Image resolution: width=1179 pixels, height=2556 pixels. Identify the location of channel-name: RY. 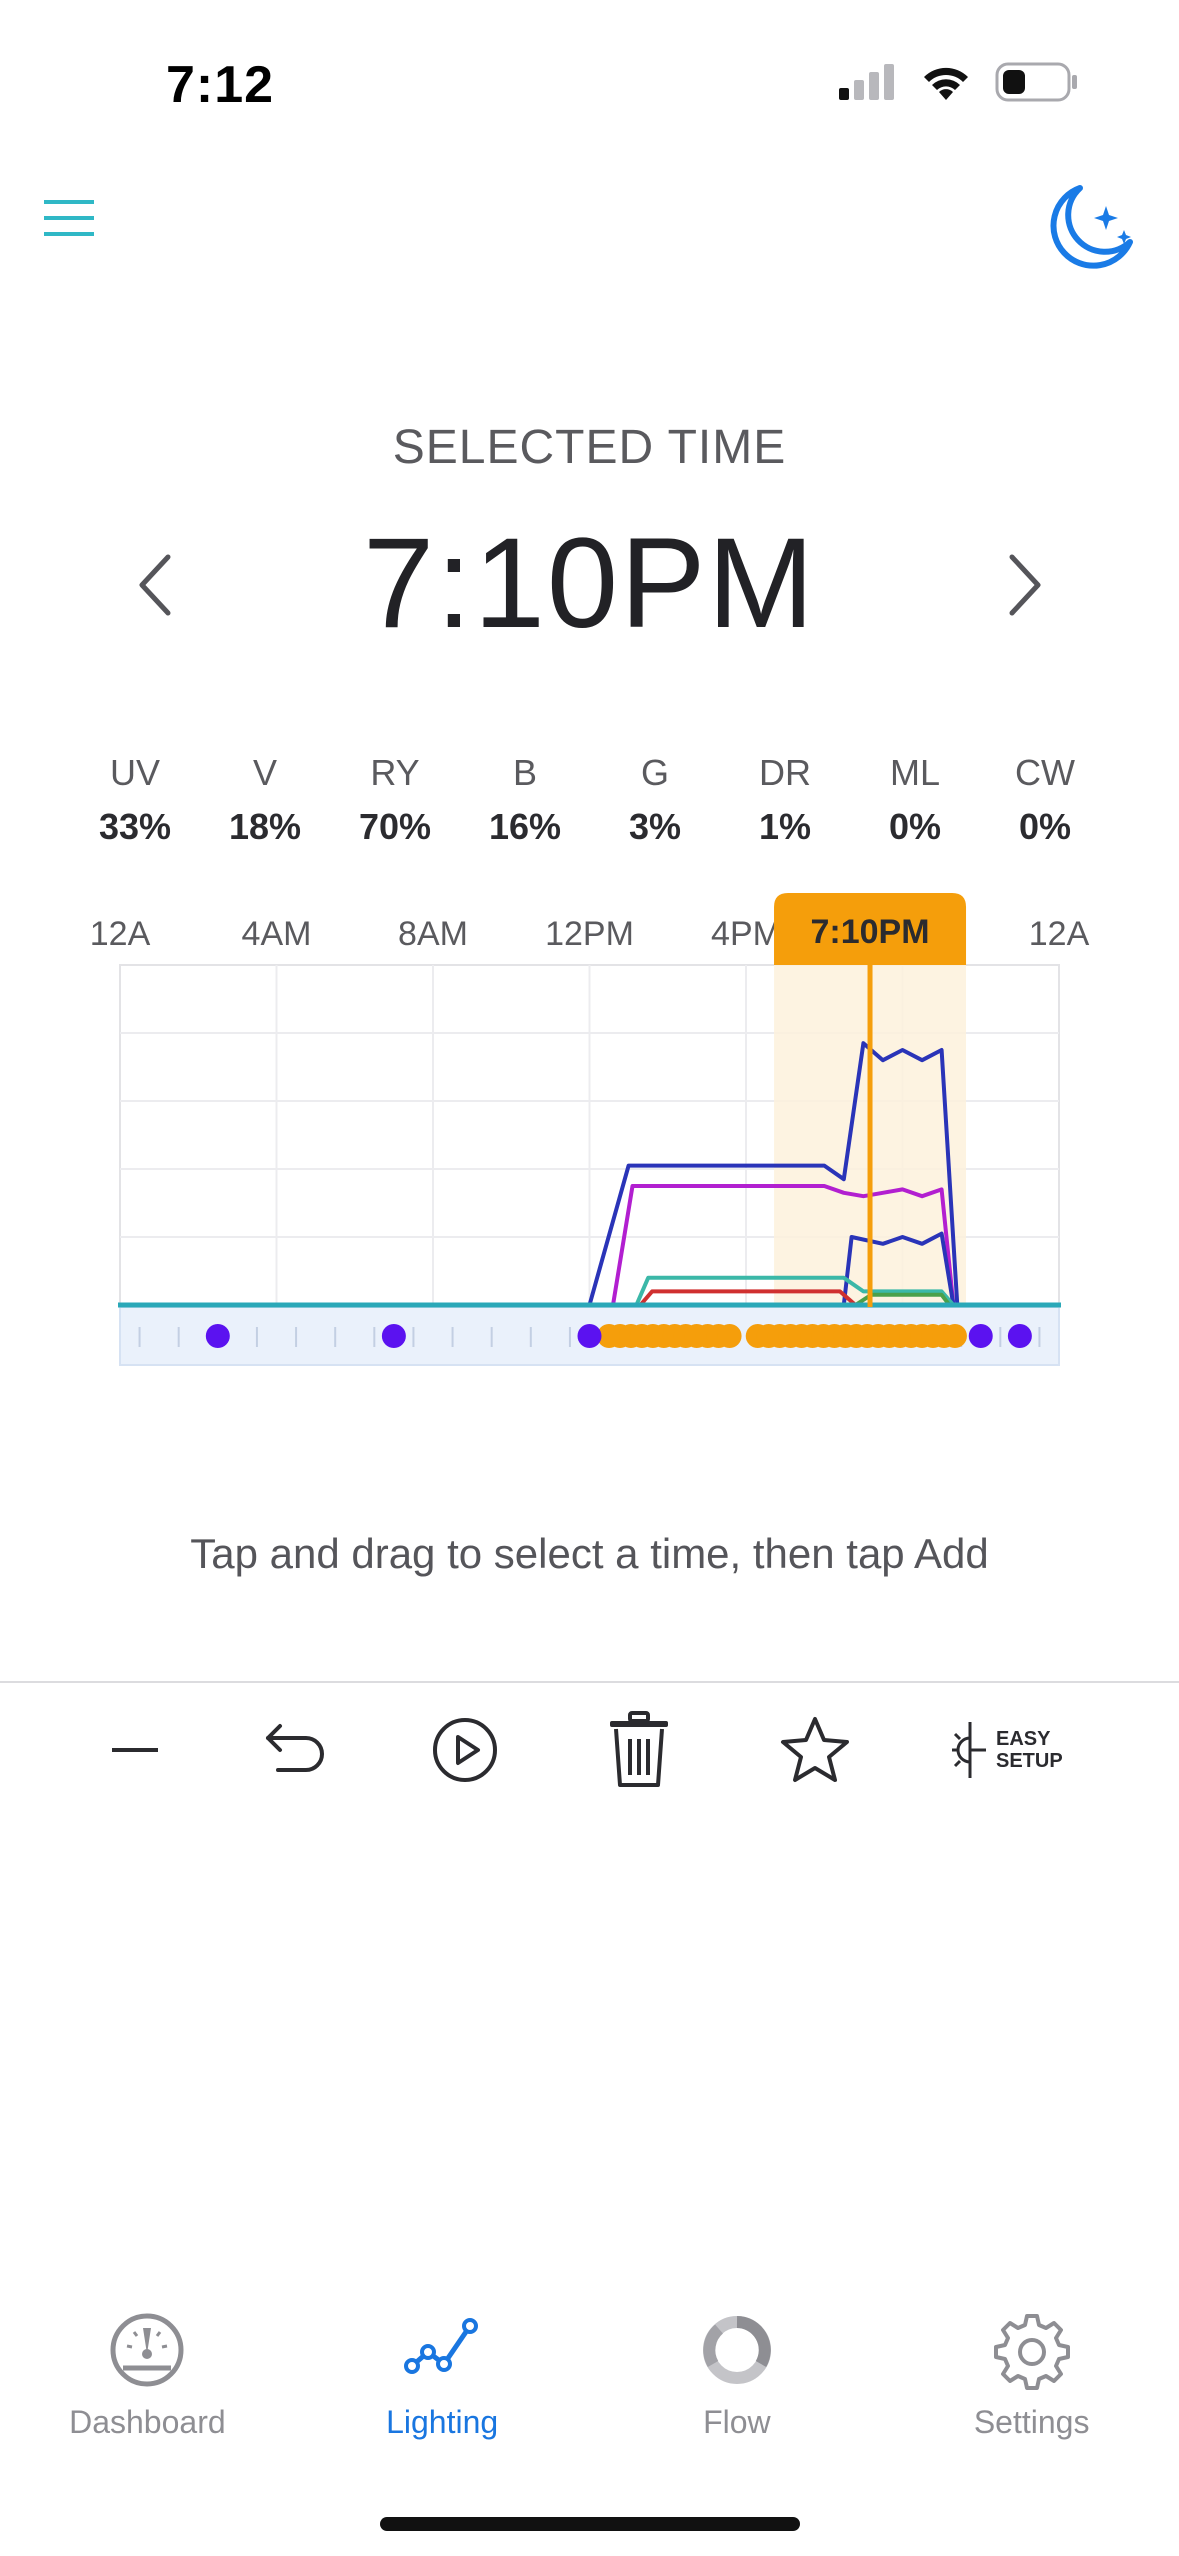
(395, 772).